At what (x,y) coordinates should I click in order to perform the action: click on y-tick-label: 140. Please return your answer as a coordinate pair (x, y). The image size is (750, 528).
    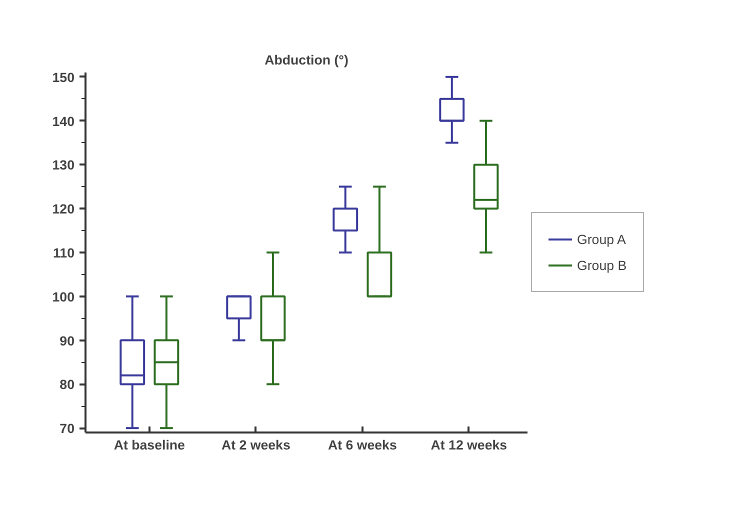
    Looking at the image, I should click on (63, 121).